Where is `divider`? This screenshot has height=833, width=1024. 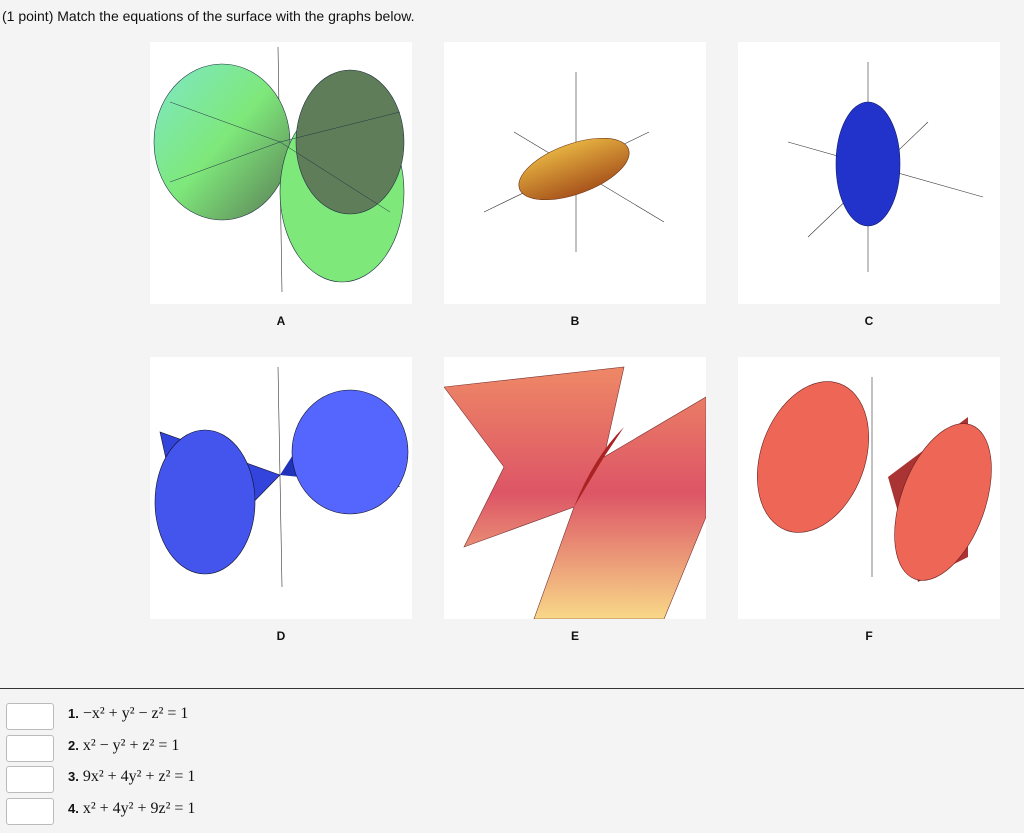 divider is located at coordinates (512, 688).